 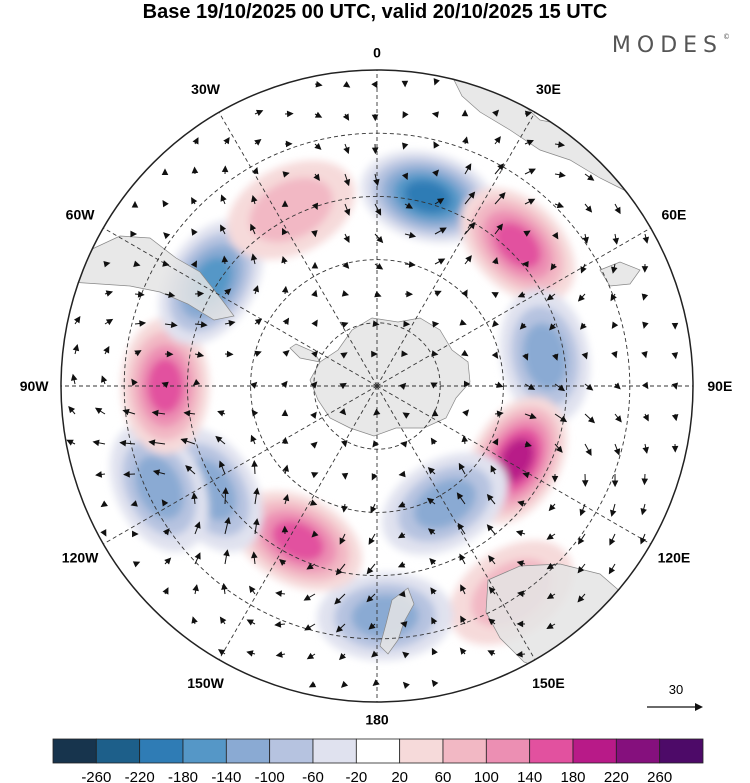 What do you see at coordinates (206, 89) in the screenshot?
I see `longitude-label: 30W` at bounding box center [206, 89].